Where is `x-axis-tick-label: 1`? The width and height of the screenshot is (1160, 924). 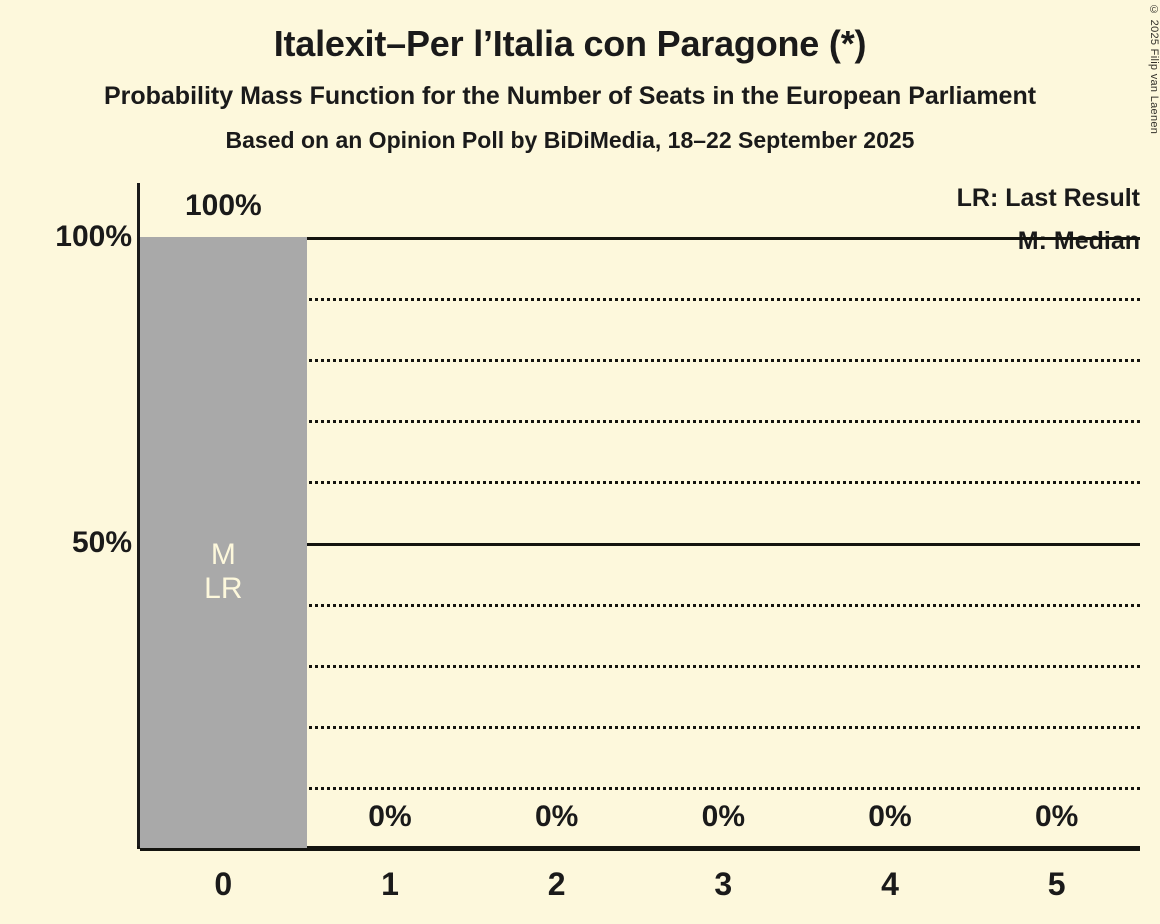 x-axis-tick-label: 1 is located at coordinates (390, 884).